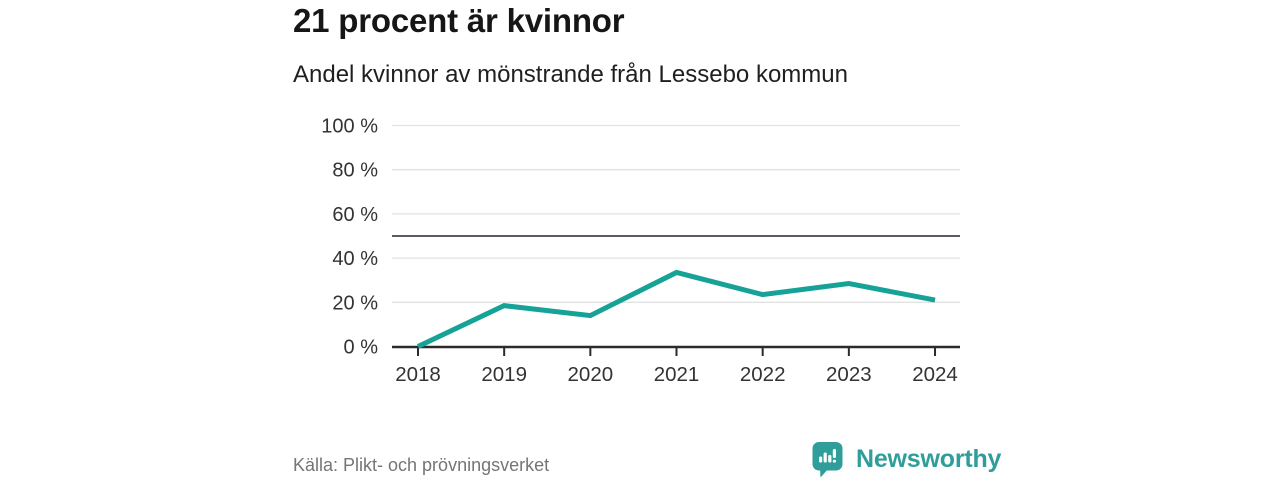  What do you see at coordinates (355, 259) in the screenshot?
I see `svg-text: 40 %` at bounding box center [355, 259].